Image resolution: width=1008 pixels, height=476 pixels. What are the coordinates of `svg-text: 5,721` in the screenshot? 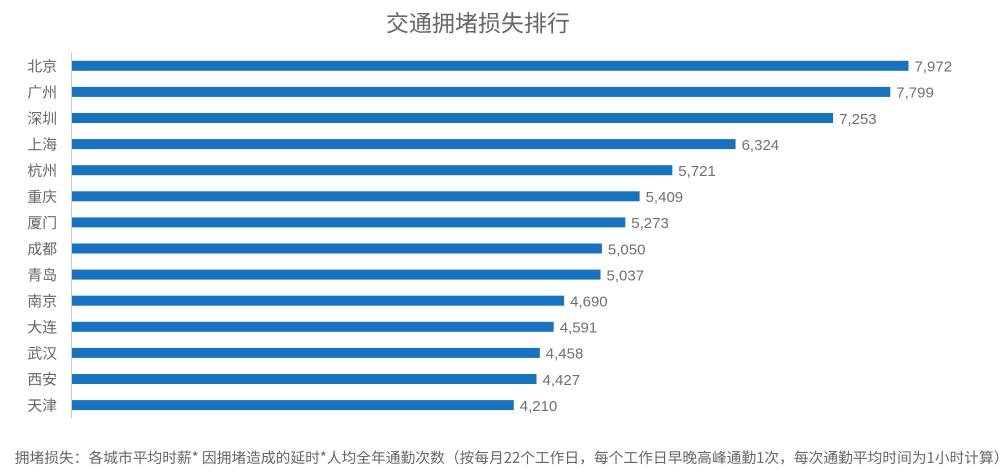 It's located at (697, 171).